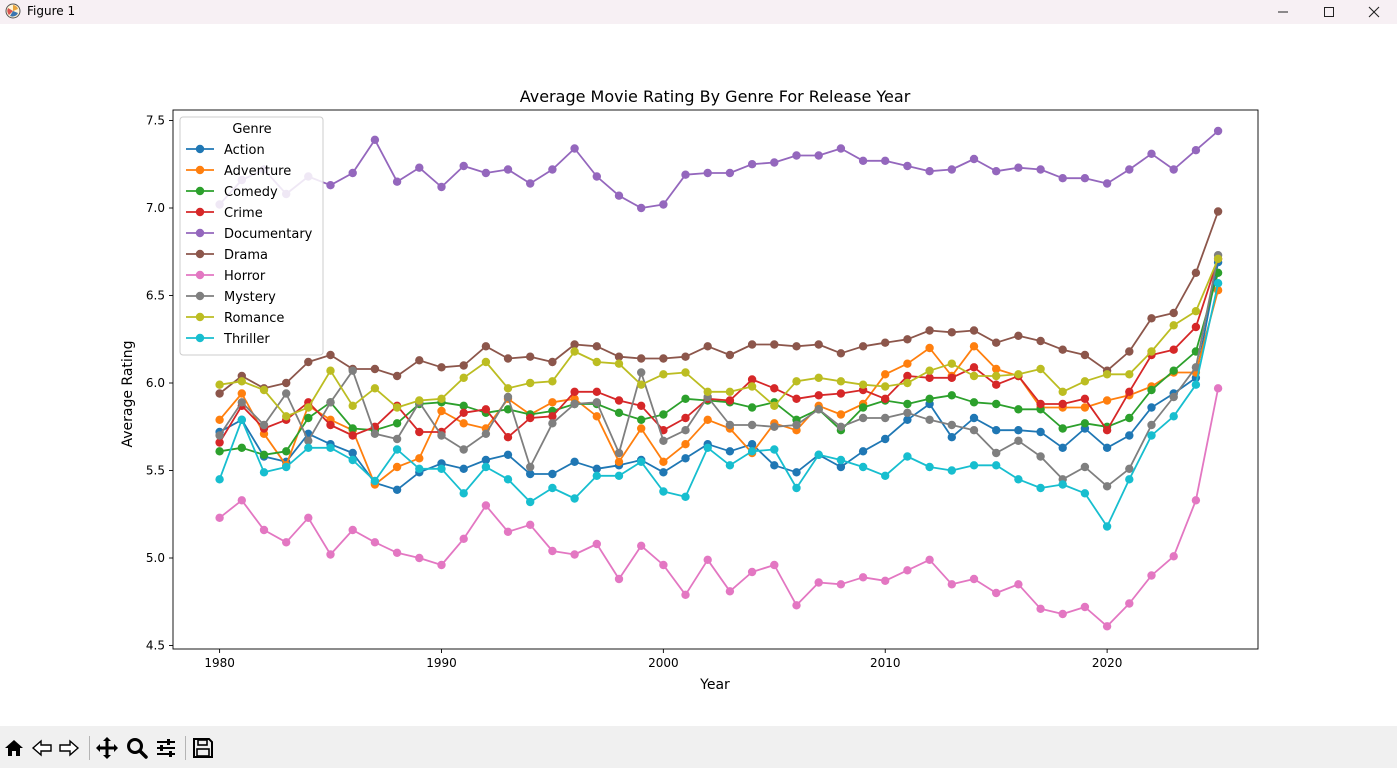 The image size is (1397, 768). Describe the element at coordinates (200, 275) in the screenshot. I see `legend-marker-horror` at that location.